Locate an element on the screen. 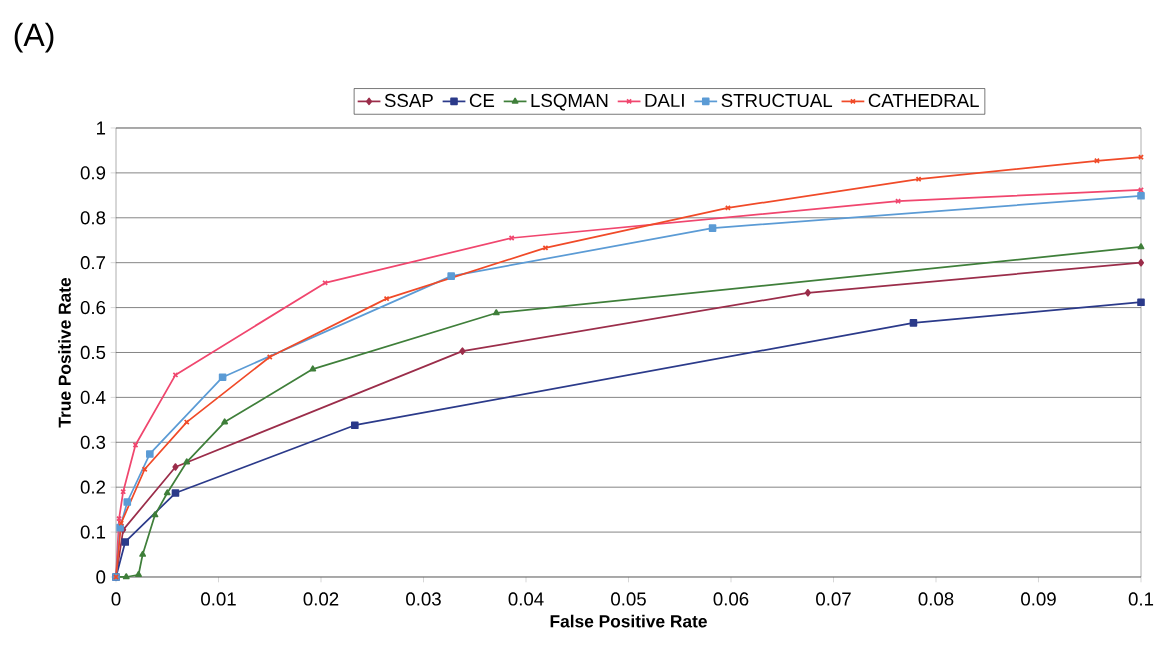  legend-label: CE is located at coordinates (482, 100).